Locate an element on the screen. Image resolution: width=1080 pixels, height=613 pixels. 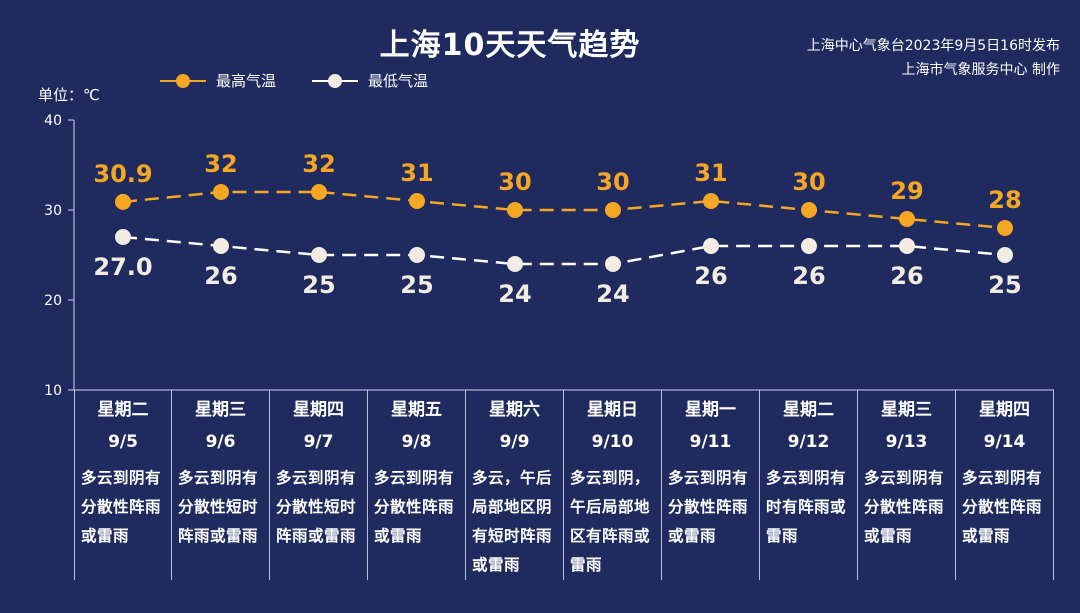
weekday-label: 星期日 is located at coordinates (612, 410).